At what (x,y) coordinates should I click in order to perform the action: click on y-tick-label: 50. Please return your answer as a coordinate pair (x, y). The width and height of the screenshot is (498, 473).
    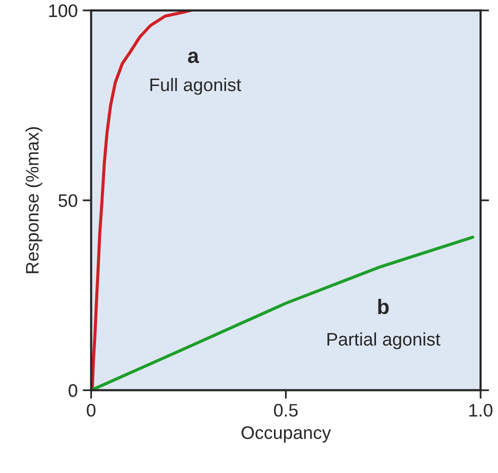
    Looking at the image, I should click on (68, 201).